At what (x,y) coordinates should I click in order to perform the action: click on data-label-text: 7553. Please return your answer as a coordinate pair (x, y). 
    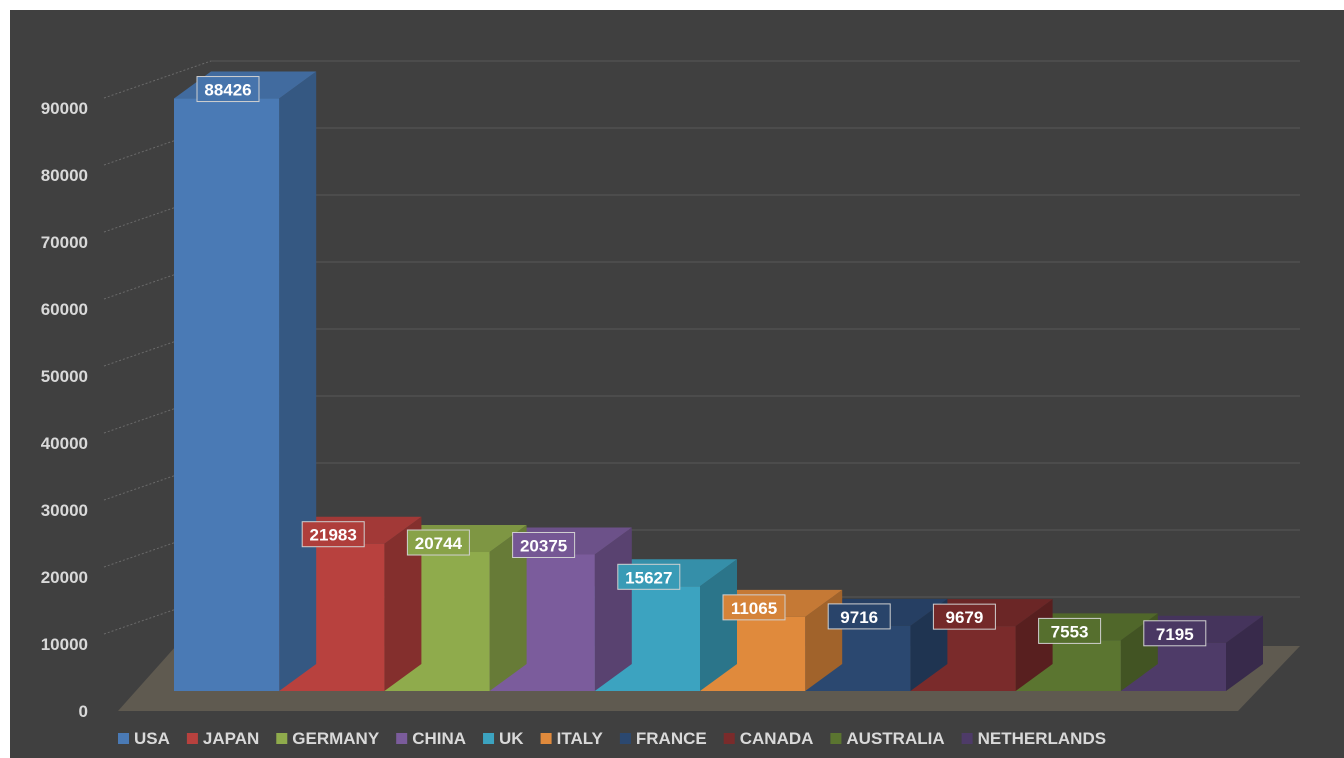
    Looking at the image, I should click on (1070, 631).